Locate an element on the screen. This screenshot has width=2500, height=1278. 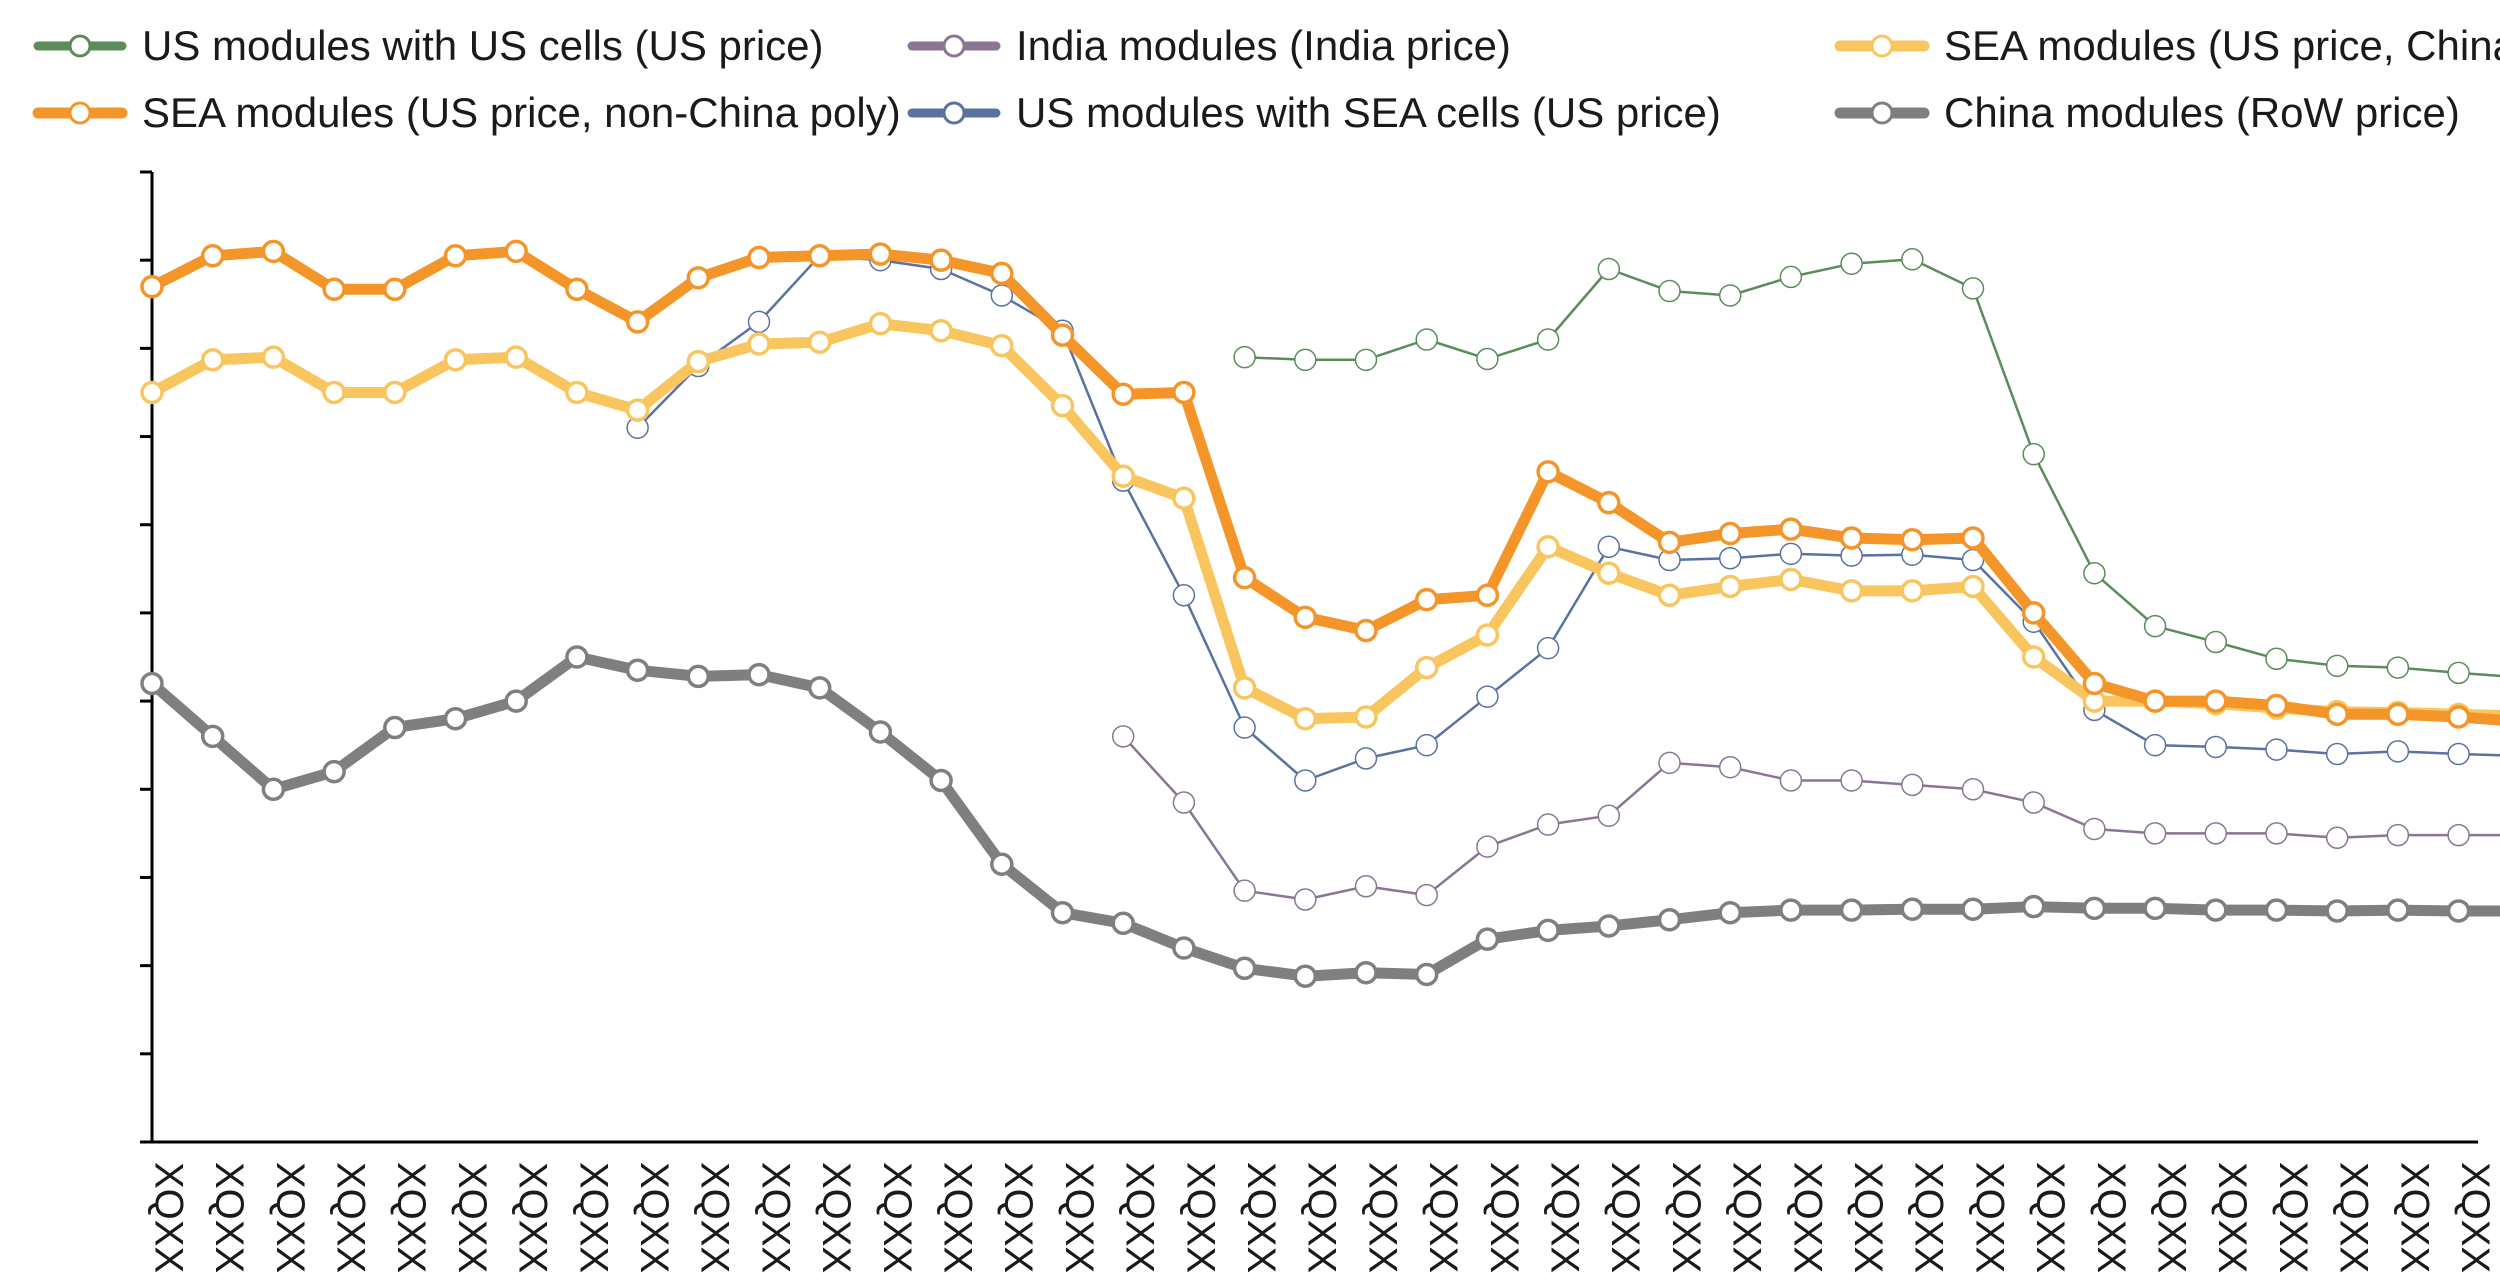
legend-label: SEA modules (US price, non-China poly) is located at coordinates (521, 112).